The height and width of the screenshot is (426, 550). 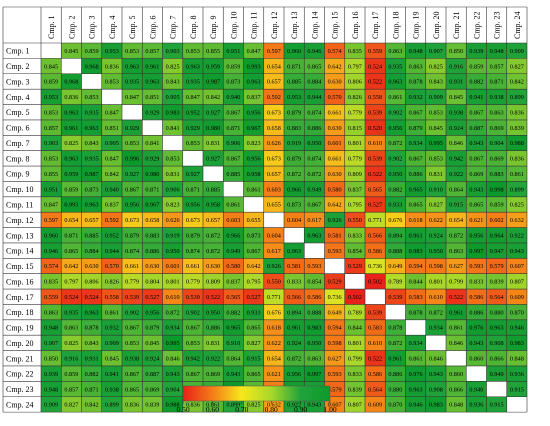 I want to click on cell-value-label: 0.883, so click(x=152, y=235).